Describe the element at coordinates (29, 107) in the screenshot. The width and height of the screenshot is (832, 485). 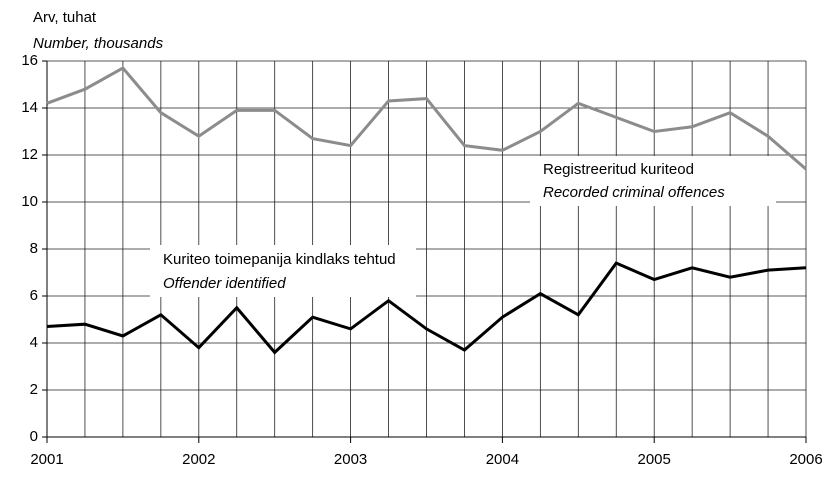
I see `y-tick-label: 14` at that location.